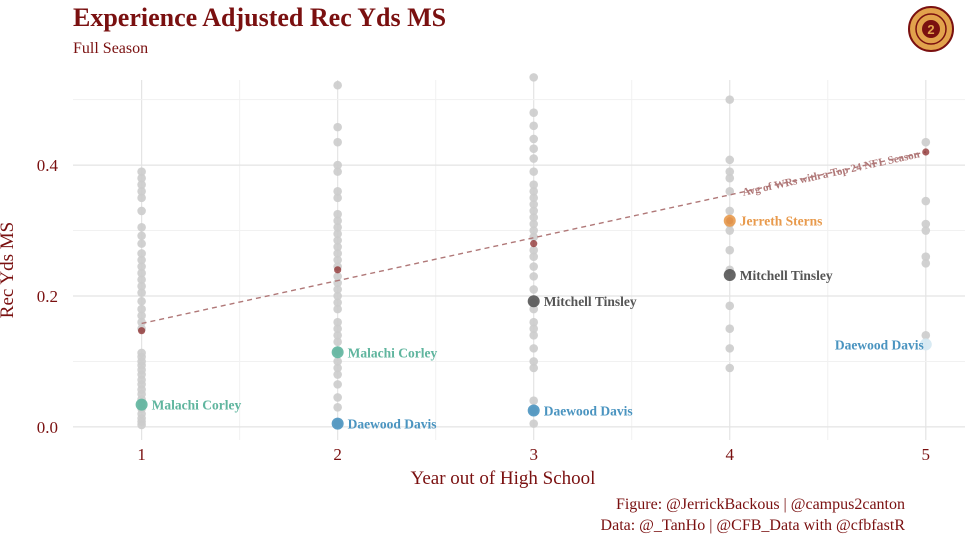 The image size is (975, 542). Describe the element at coordinates (48, 165) in the screenshot. I see `y-tick-label: 0.4` at that location.